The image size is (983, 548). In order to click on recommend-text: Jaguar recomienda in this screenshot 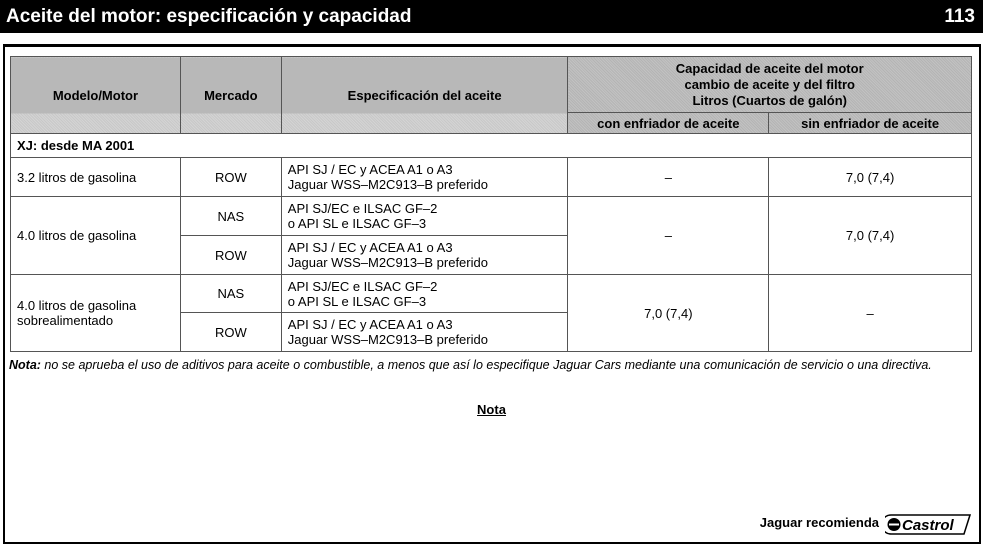, I will do `click(819, 522)`.